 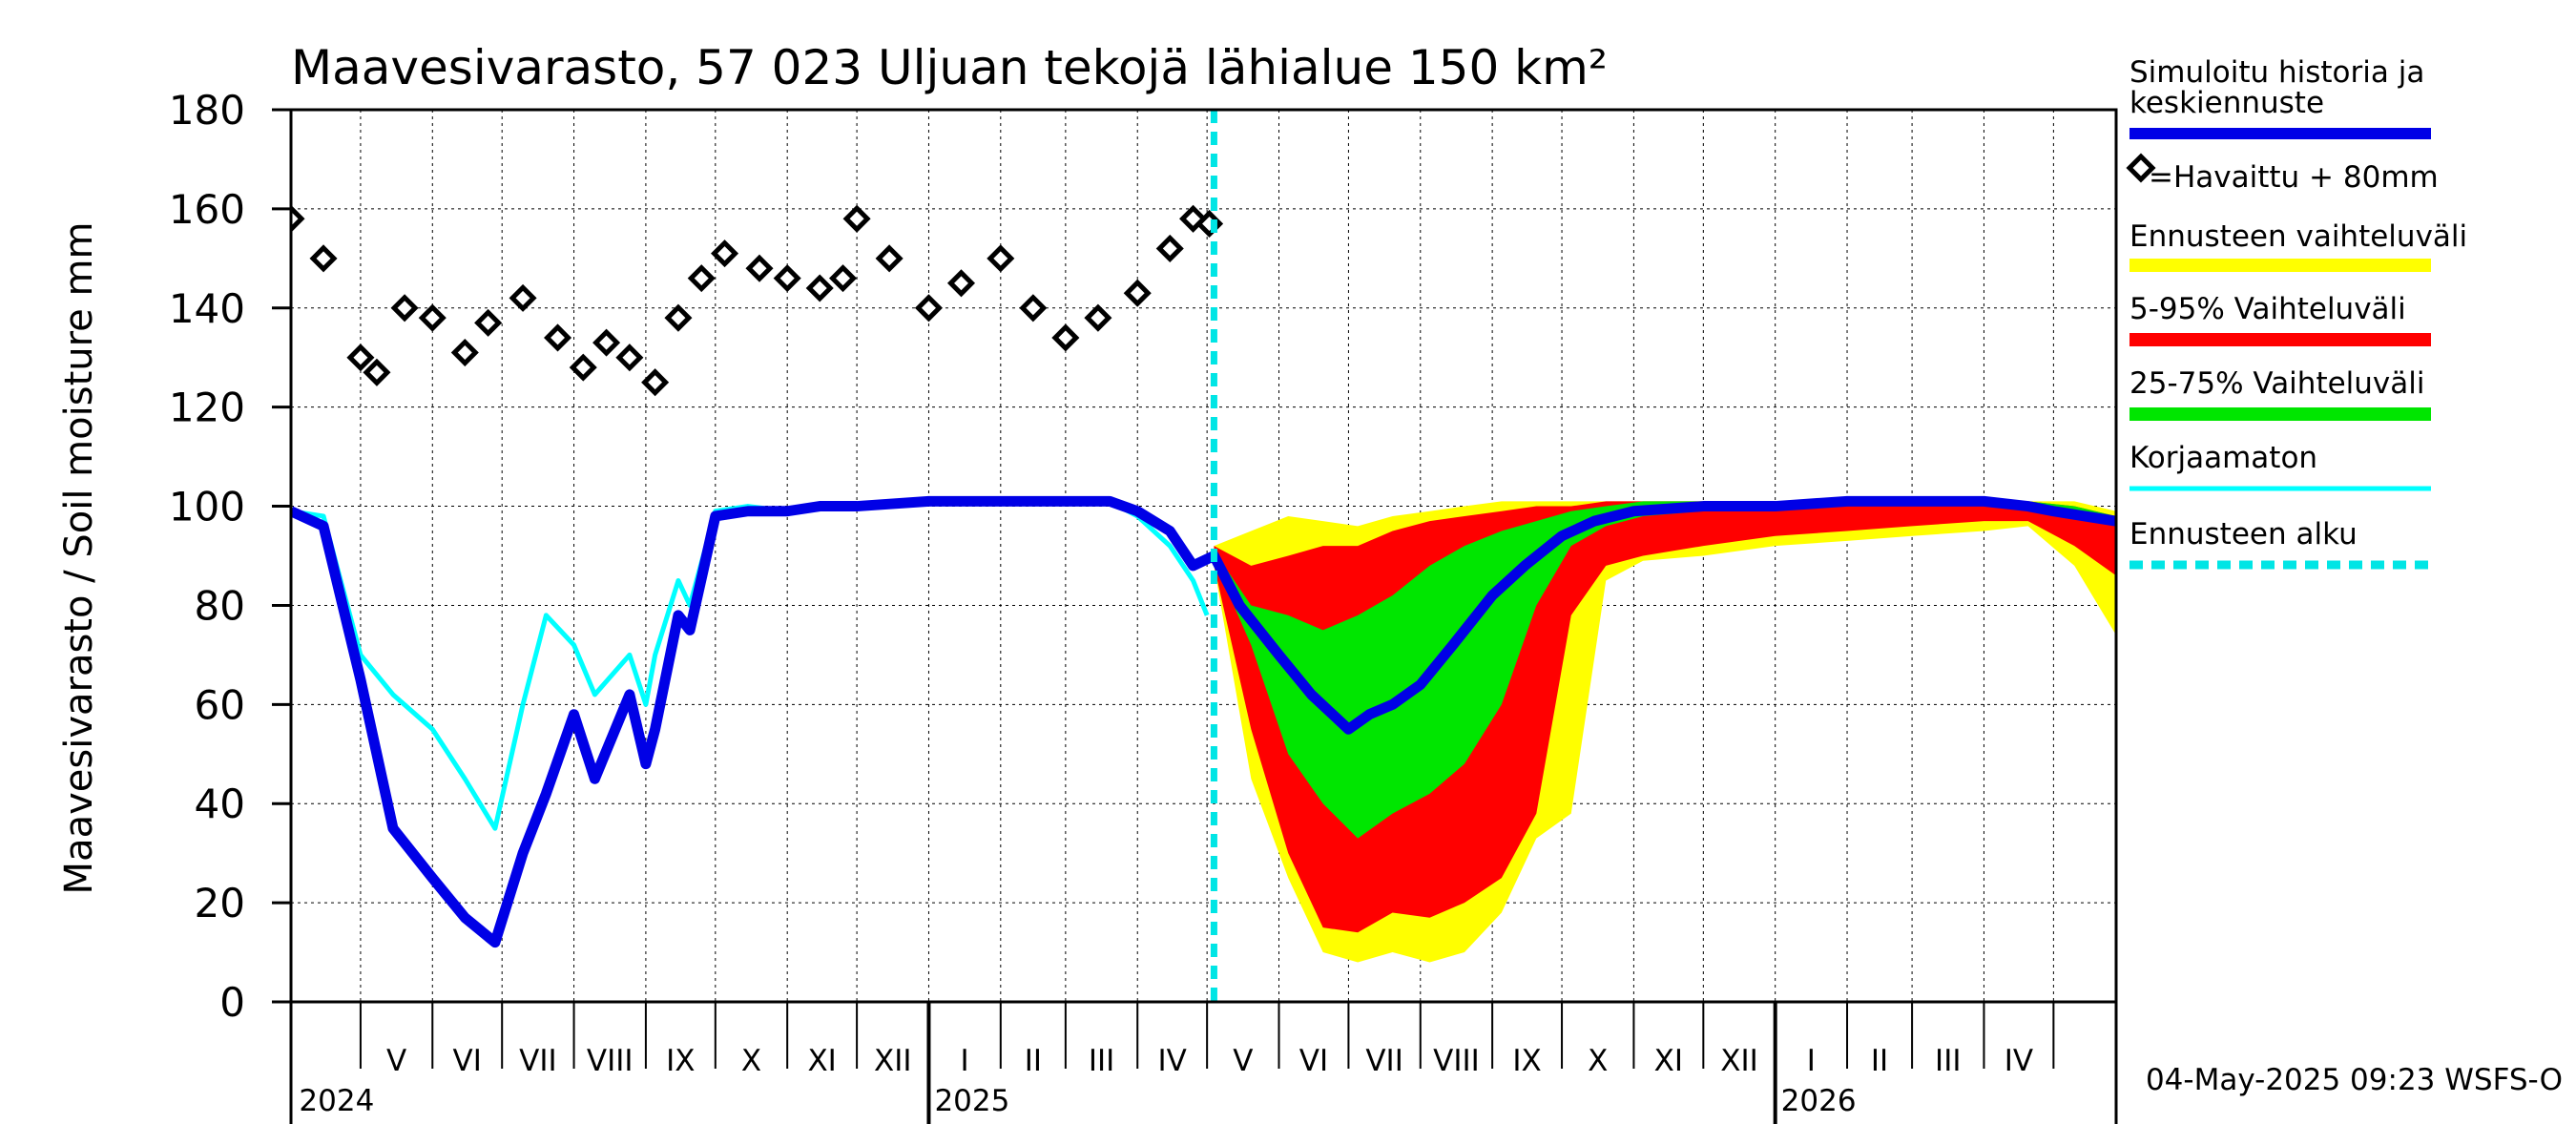 I want to click on y-tick-label: 180, so click(x=207, y=110).